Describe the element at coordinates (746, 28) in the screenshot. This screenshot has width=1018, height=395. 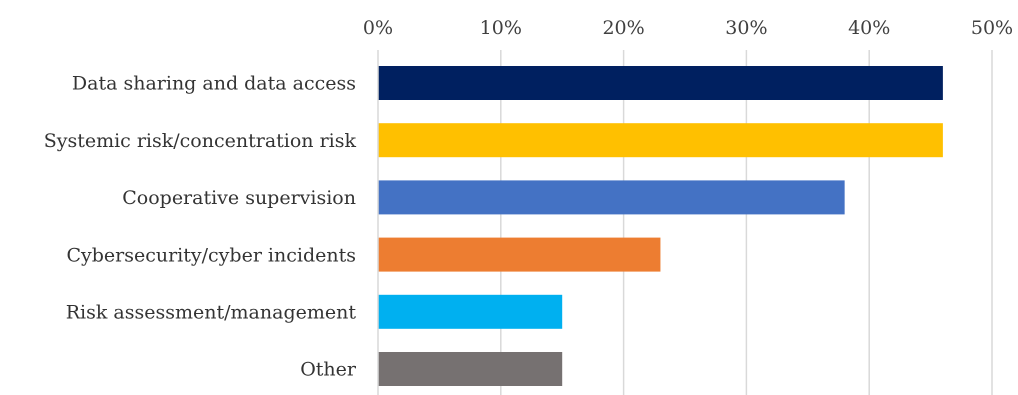
I see `x-tick-label: 30%` at that location.